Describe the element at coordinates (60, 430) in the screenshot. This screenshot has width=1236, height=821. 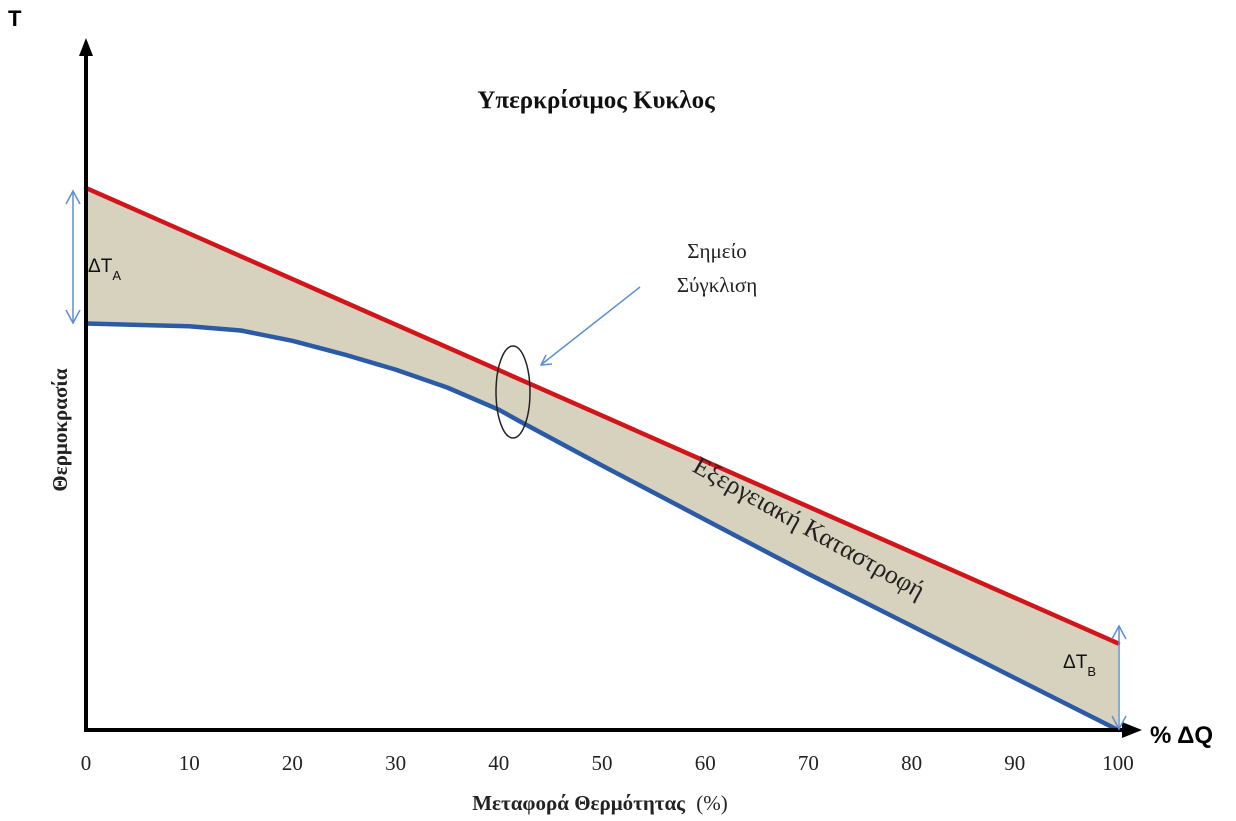
I see `y-axis-label: Θερμοκρασία` at that location.